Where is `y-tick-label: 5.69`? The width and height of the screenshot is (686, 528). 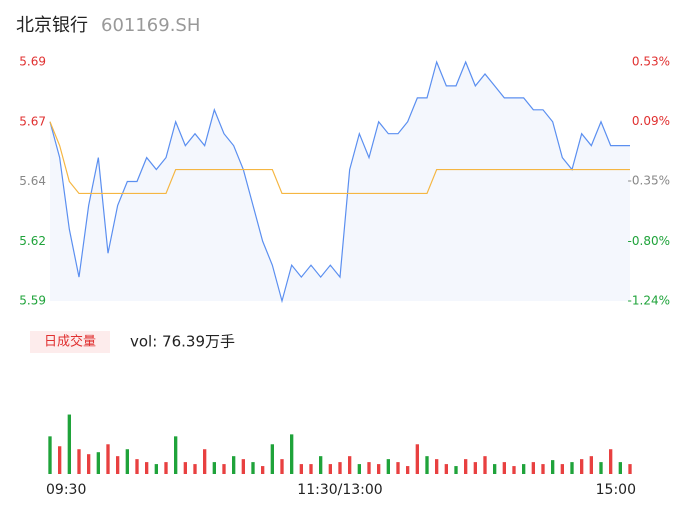 y-tick-label: 5.69 is located at coordinates (32, 62).